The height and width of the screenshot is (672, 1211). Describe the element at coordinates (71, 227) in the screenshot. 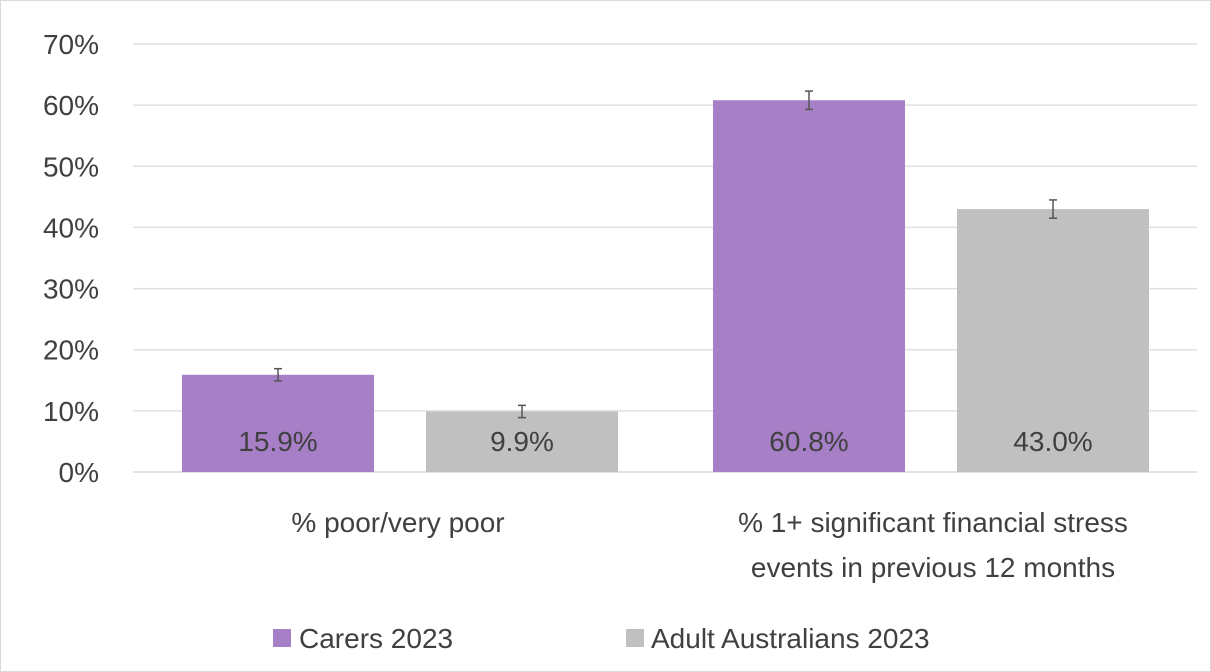

I see `y-tick-label: 40%` at that location.